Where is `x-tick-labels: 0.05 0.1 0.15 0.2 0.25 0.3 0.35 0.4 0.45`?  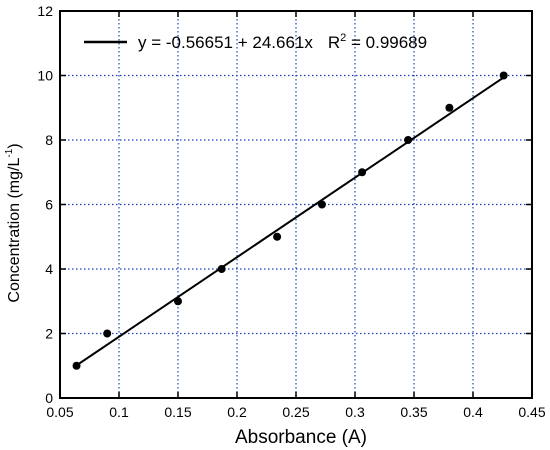 x-tick-labels: 0.05 0.1 0.15 0.2 0.25 0.3 0.35 0.4 0.45 is located at coordinates (295, 412).